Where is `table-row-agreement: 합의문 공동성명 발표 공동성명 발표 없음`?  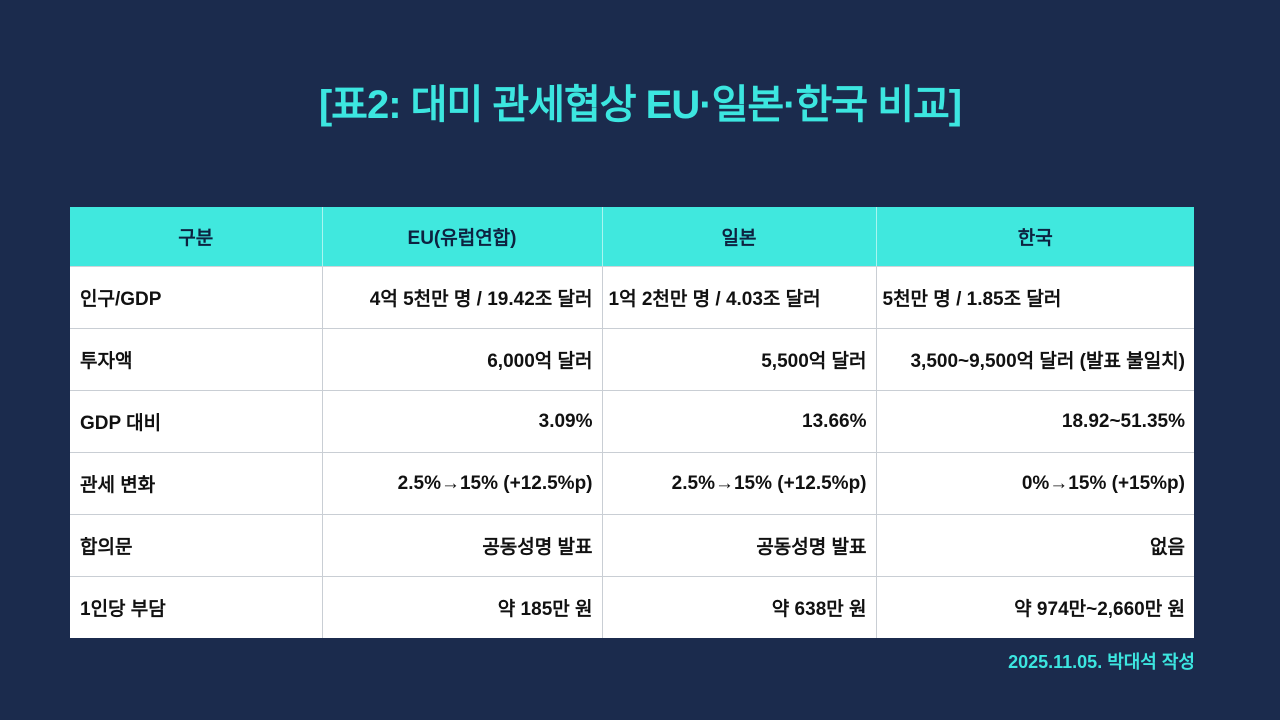 table-row-agreement: 합의문 공동성명 발표 공동성명 발표 없음 is located at coordinates (632, 545).